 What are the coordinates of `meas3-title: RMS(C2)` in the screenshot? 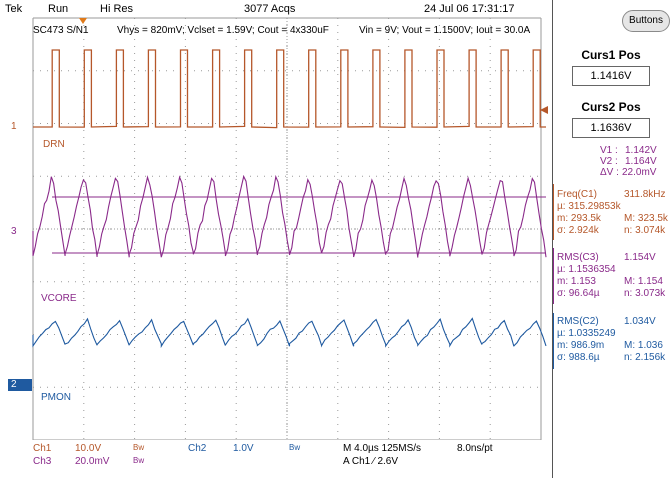 It's located at (578, 321).